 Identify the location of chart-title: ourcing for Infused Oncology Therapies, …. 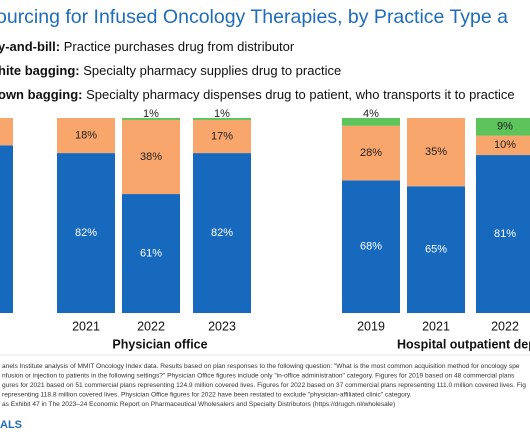
(254, 17).